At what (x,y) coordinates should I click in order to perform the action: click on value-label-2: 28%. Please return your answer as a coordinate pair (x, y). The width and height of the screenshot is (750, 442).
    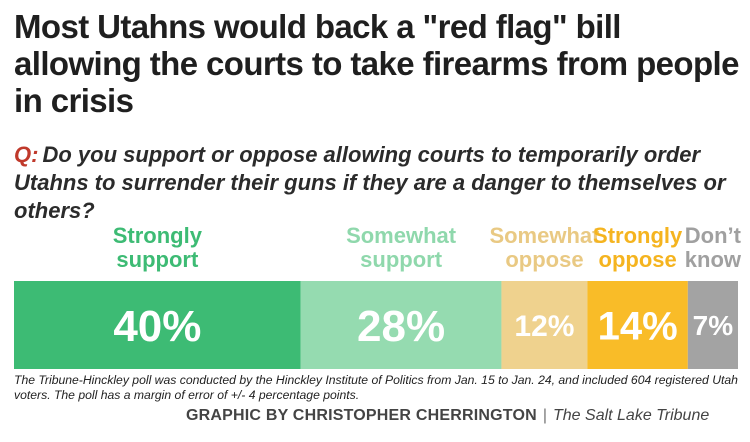
    Looking at the image, I should click on (401, 326).